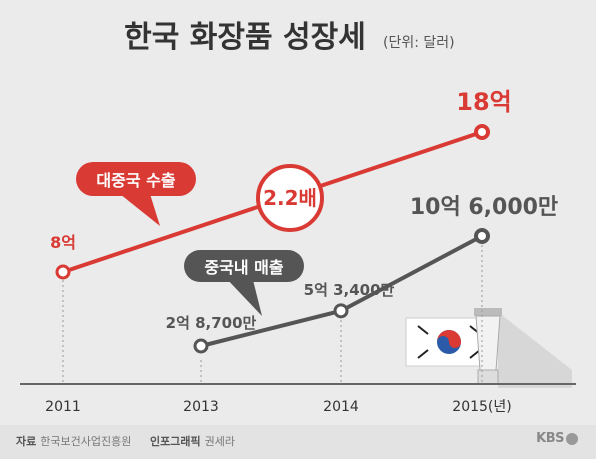 The height and width of the screenshot is (459, 596). Describe the element at coordinates (419, 43) in the screenshot. I see `chart-subtitle: (단위: 달러)` at that location.